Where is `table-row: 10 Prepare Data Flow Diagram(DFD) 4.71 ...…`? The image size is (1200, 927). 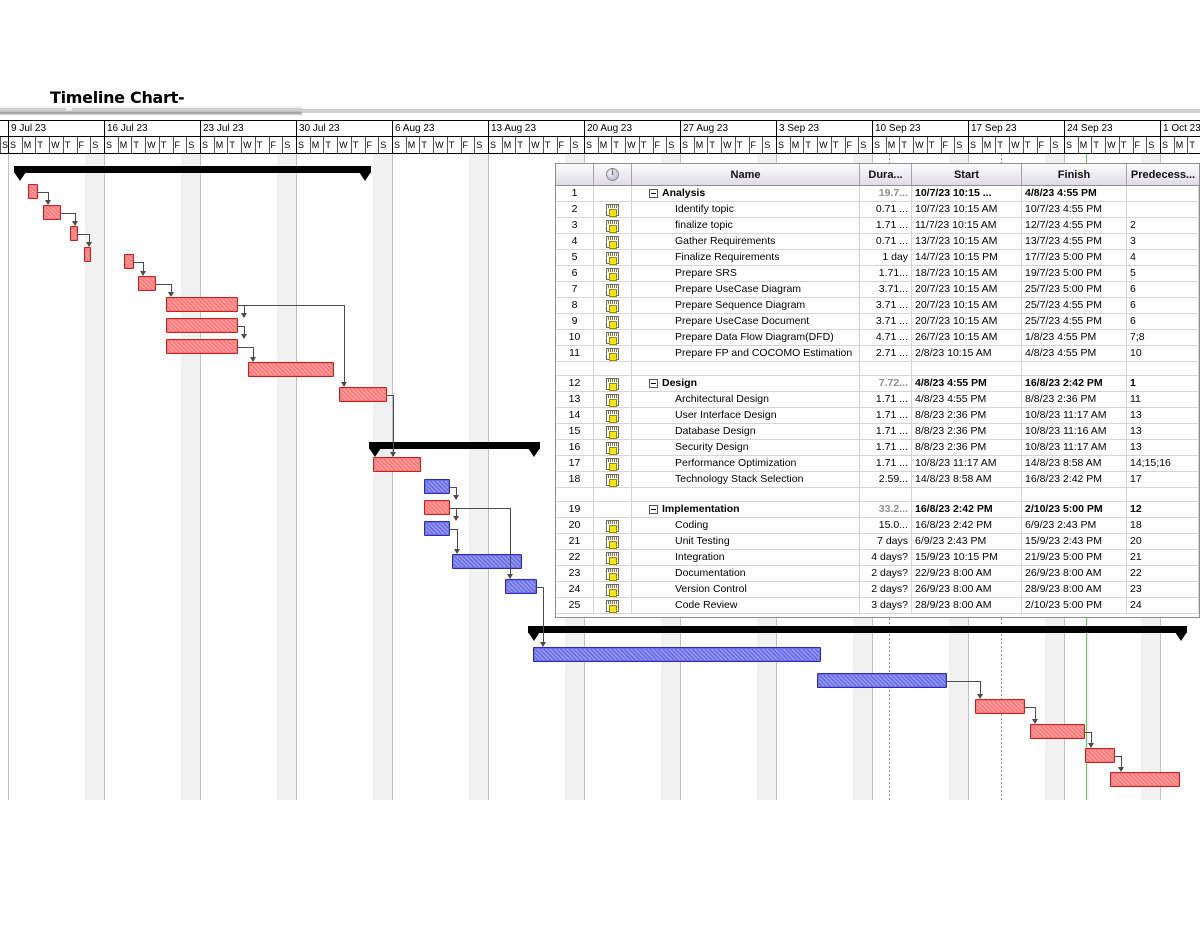
table-row: 10 Prepare Data Flow Diagram(DFD) 4.71 ...… is located at coordinates (877, 338).